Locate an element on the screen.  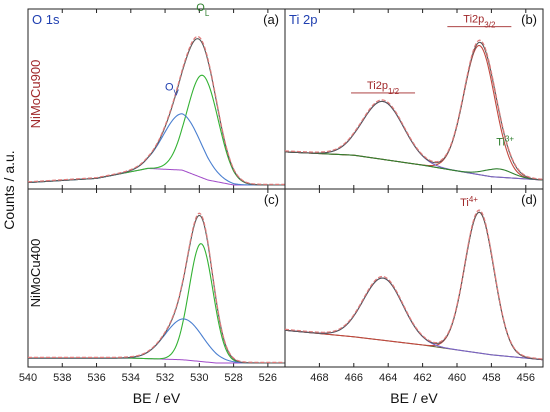
panel-letter: (c) is located at coordinates (271, 199).